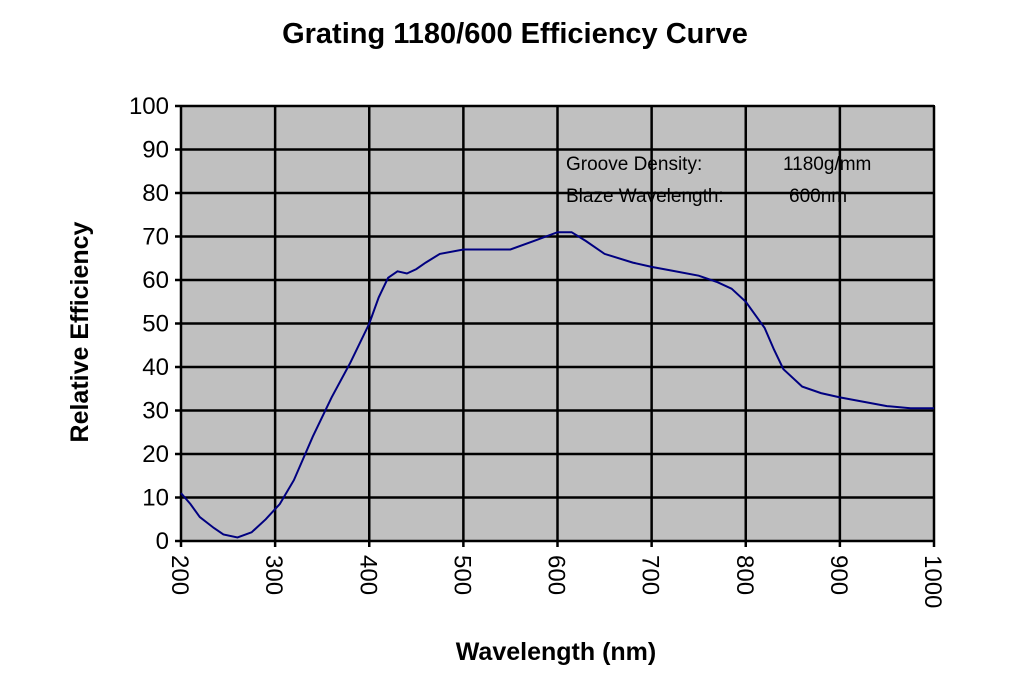  I want to click on x-tick-label: 900, so click(838, 575).